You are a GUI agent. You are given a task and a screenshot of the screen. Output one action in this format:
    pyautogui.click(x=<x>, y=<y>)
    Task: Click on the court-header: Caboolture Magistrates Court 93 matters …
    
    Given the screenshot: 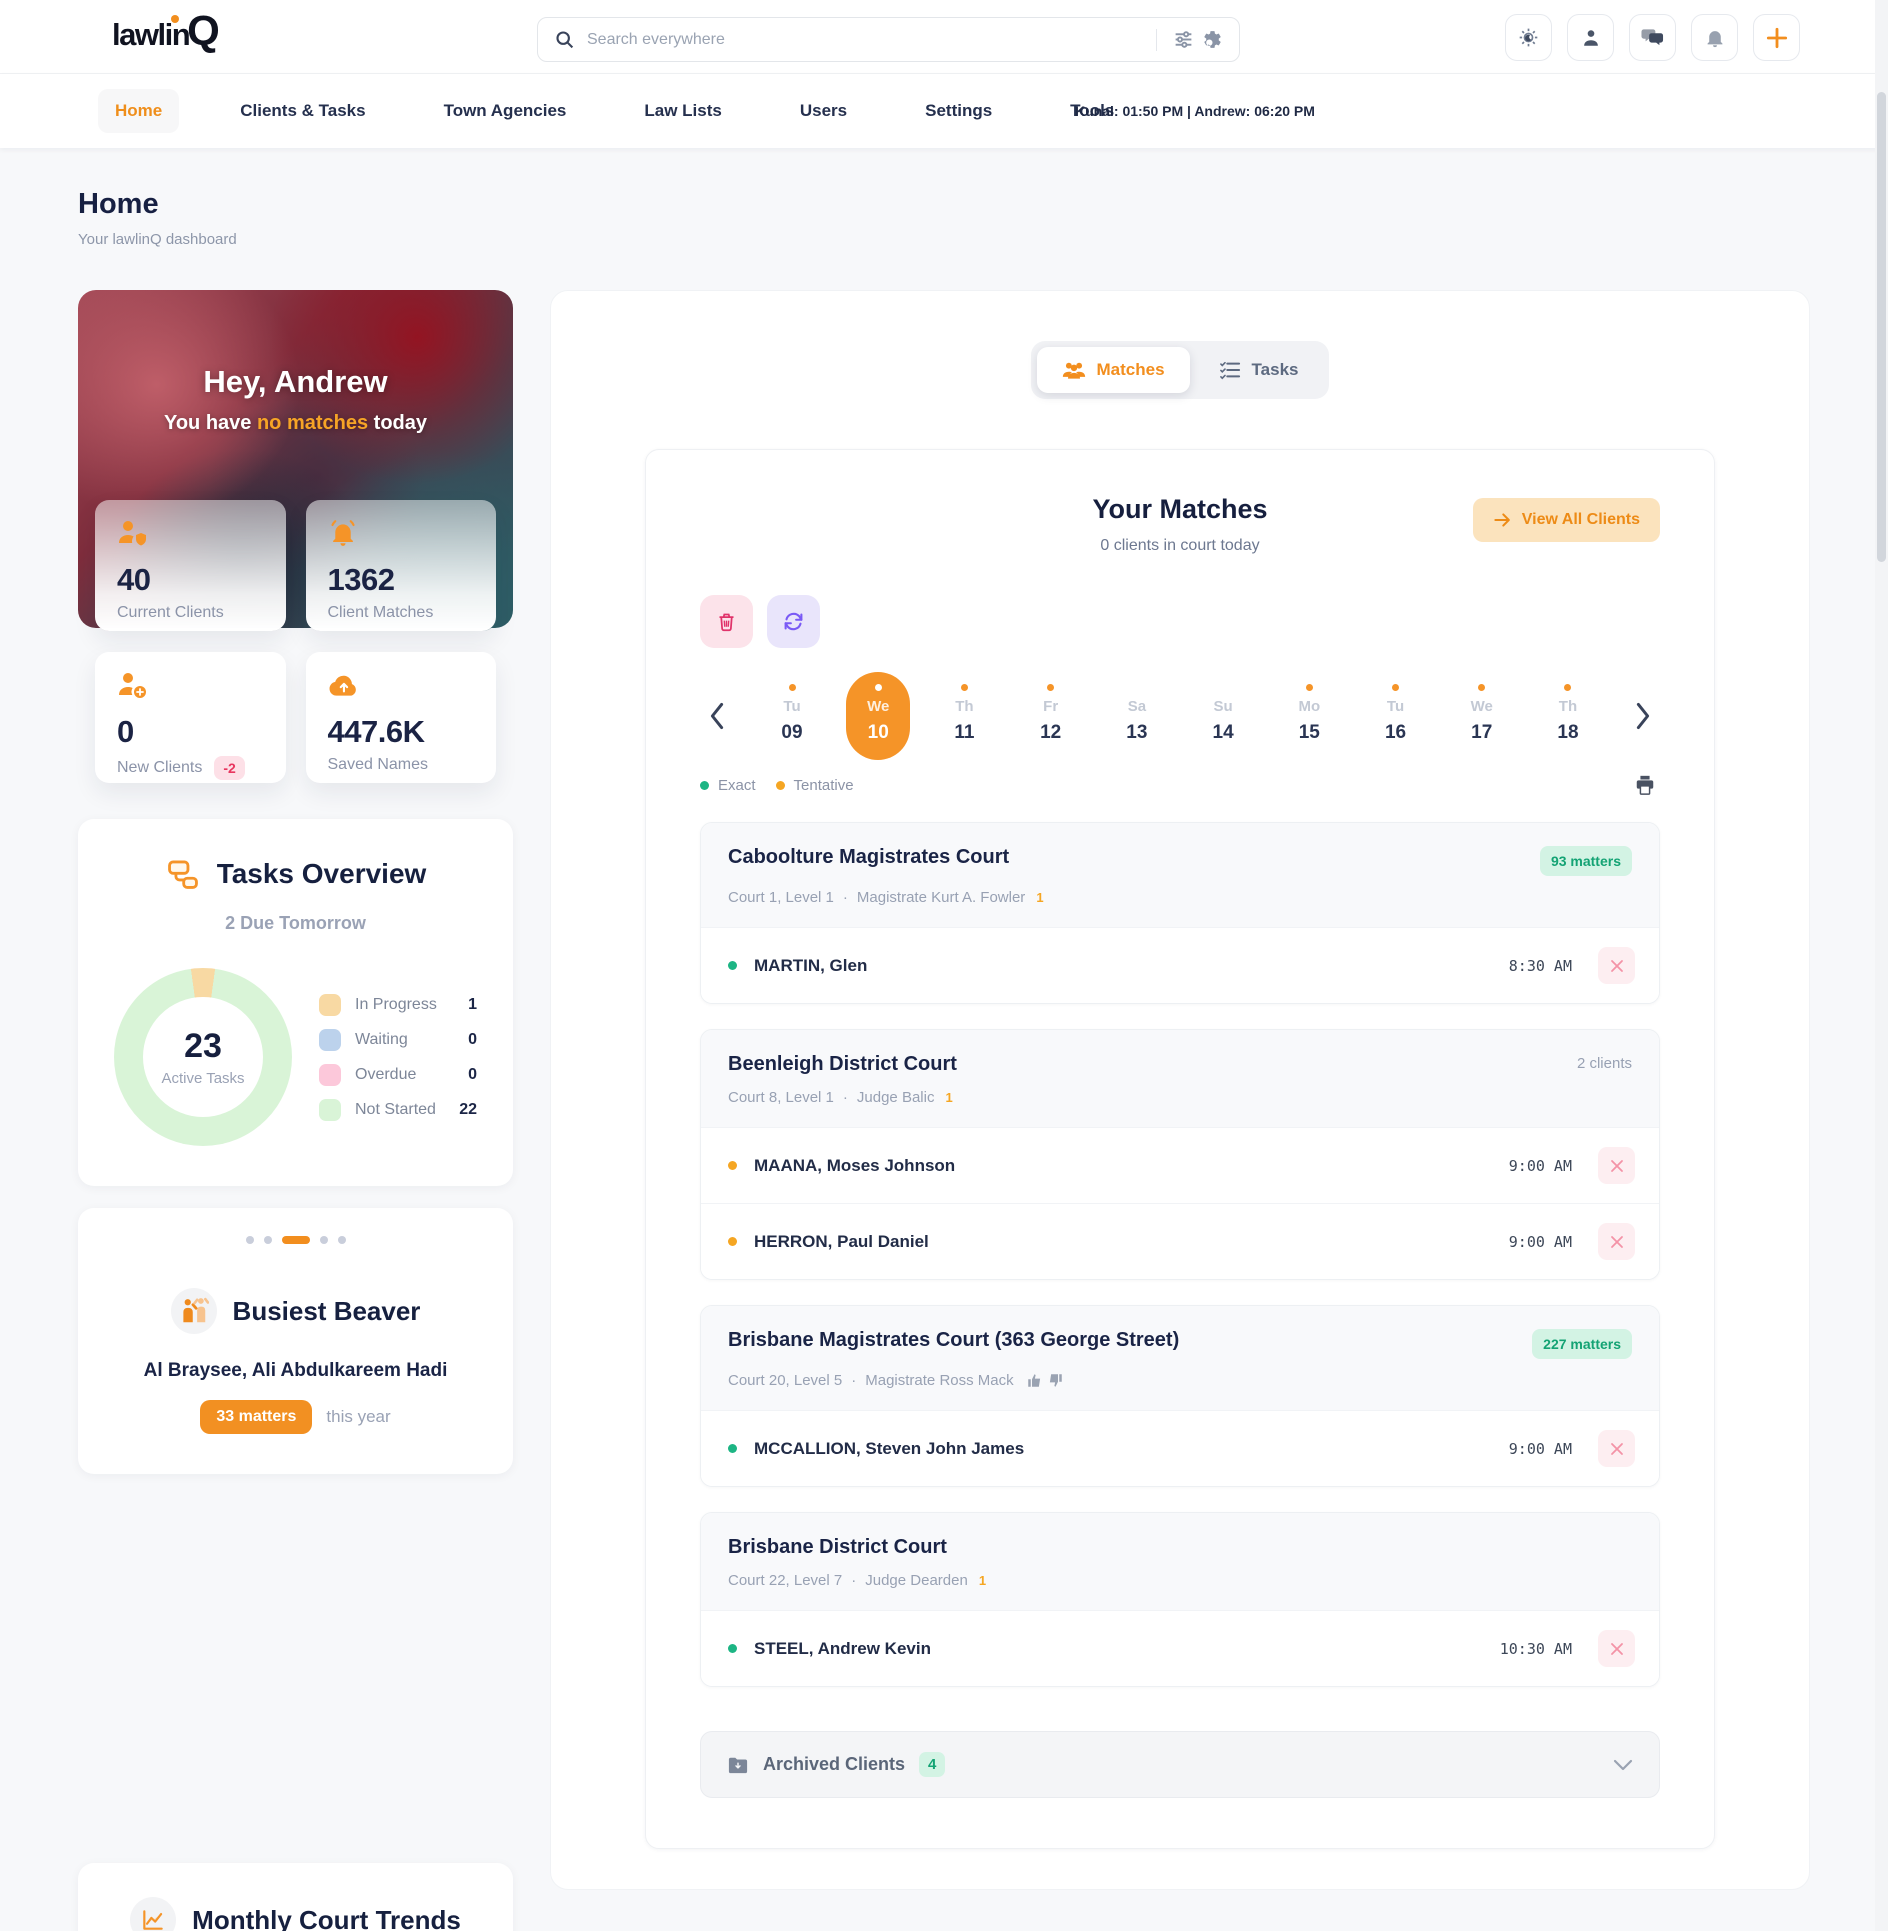 What is the action you would take?
    pyautogui.click(x=1180, y=875)
    